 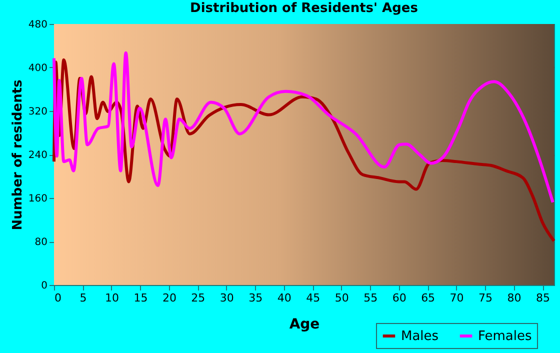 I want to click on y-tick-label: 320, so click(x=38, y=112).